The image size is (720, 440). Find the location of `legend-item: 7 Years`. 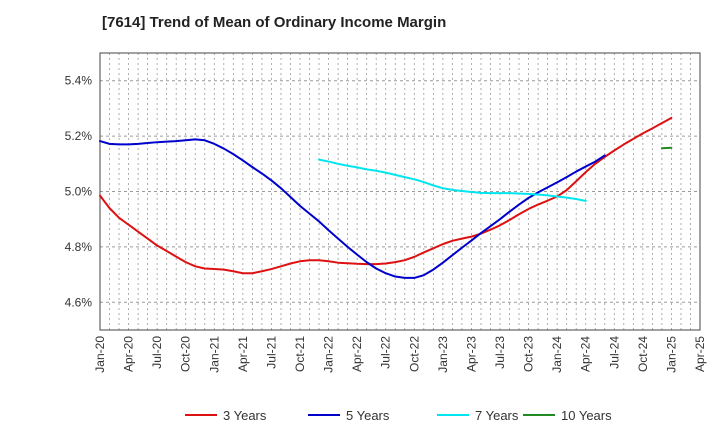

legend-item: 7 Years is located at coordinates (478, 415).